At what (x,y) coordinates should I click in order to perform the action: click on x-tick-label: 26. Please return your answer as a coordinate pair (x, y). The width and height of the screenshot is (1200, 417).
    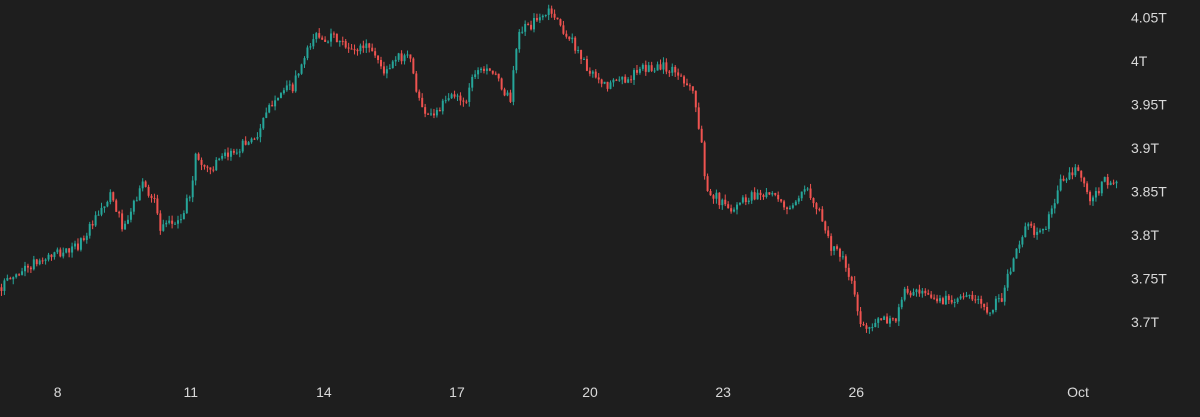
    Looking at the image, I should click on (856, 392).